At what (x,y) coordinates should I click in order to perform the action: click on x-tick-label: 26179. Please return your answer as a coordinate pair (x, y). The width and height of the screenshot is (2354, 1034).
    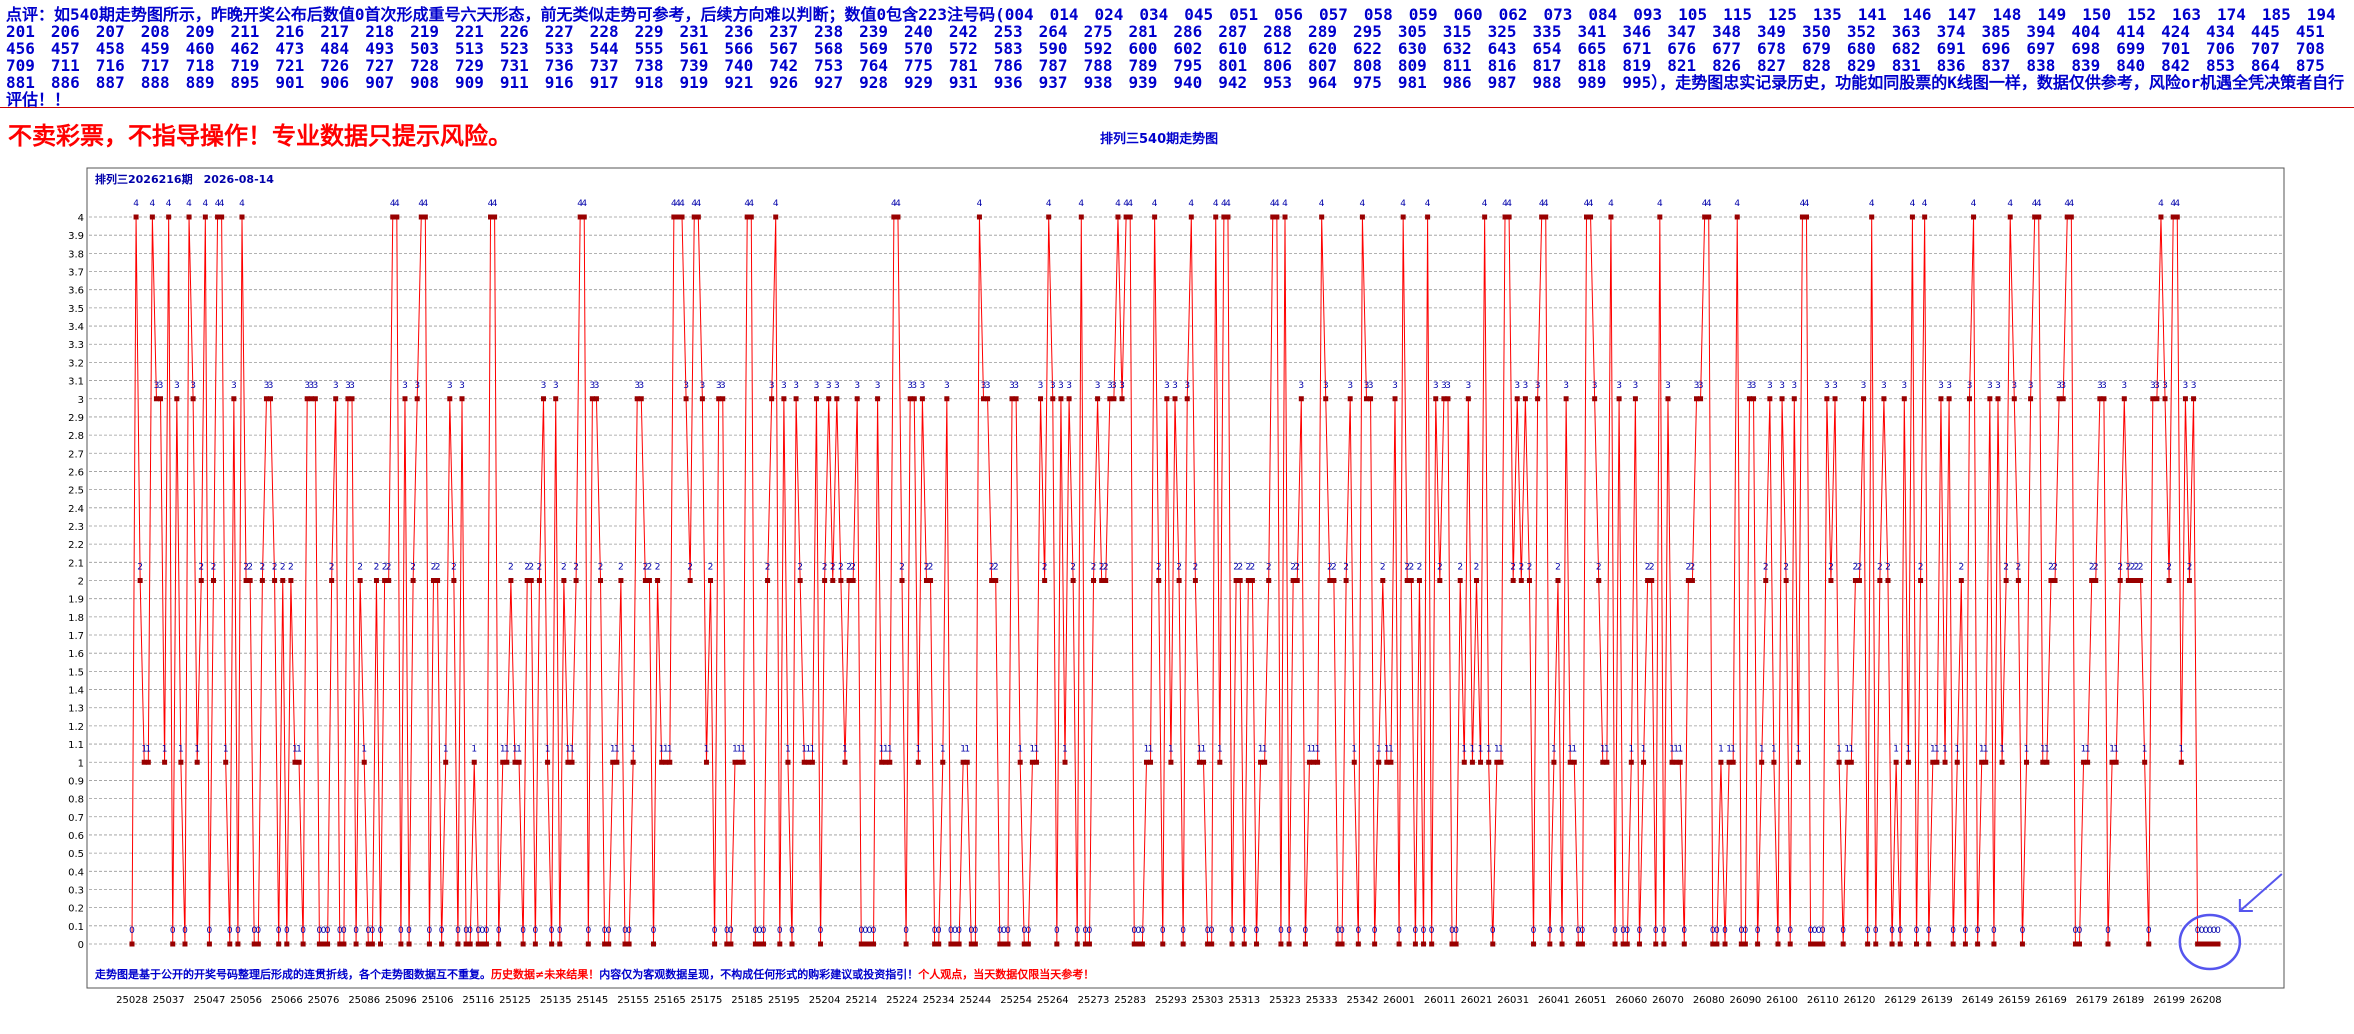
    Looking at the image, I should click on (2092, 1000).